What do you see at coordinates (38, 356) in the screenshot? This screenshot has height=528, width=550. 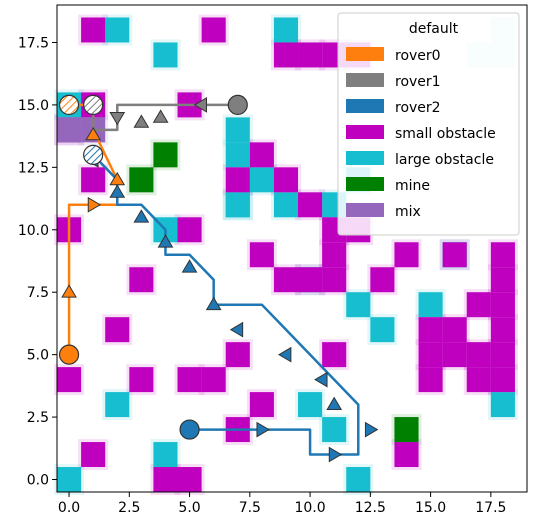 I see `y-tick-label: 5.0` at bounding box center [38, 356].